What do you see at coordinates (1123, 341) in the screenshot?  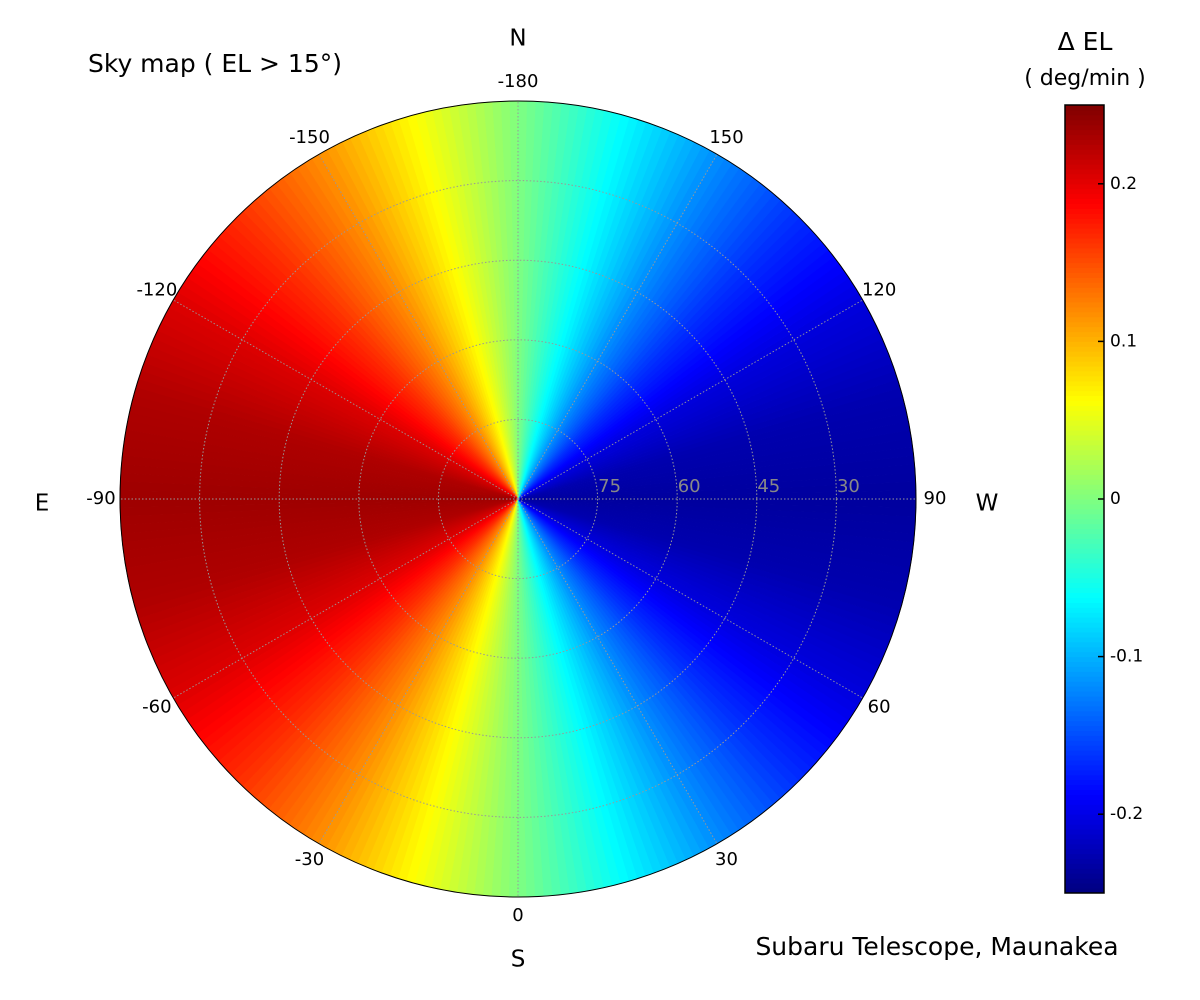 I see `colorbar-tick-label: 0.1` at bounding box center [1123, 341].